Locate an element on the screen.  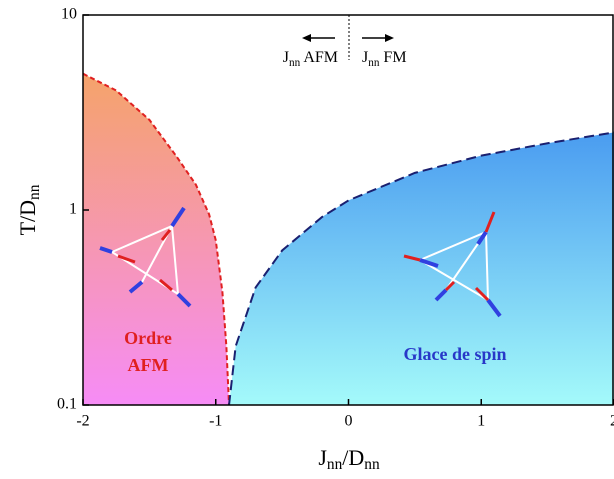
x-axis-title: Jnn/Dnn is located at coordinates (349, 458).